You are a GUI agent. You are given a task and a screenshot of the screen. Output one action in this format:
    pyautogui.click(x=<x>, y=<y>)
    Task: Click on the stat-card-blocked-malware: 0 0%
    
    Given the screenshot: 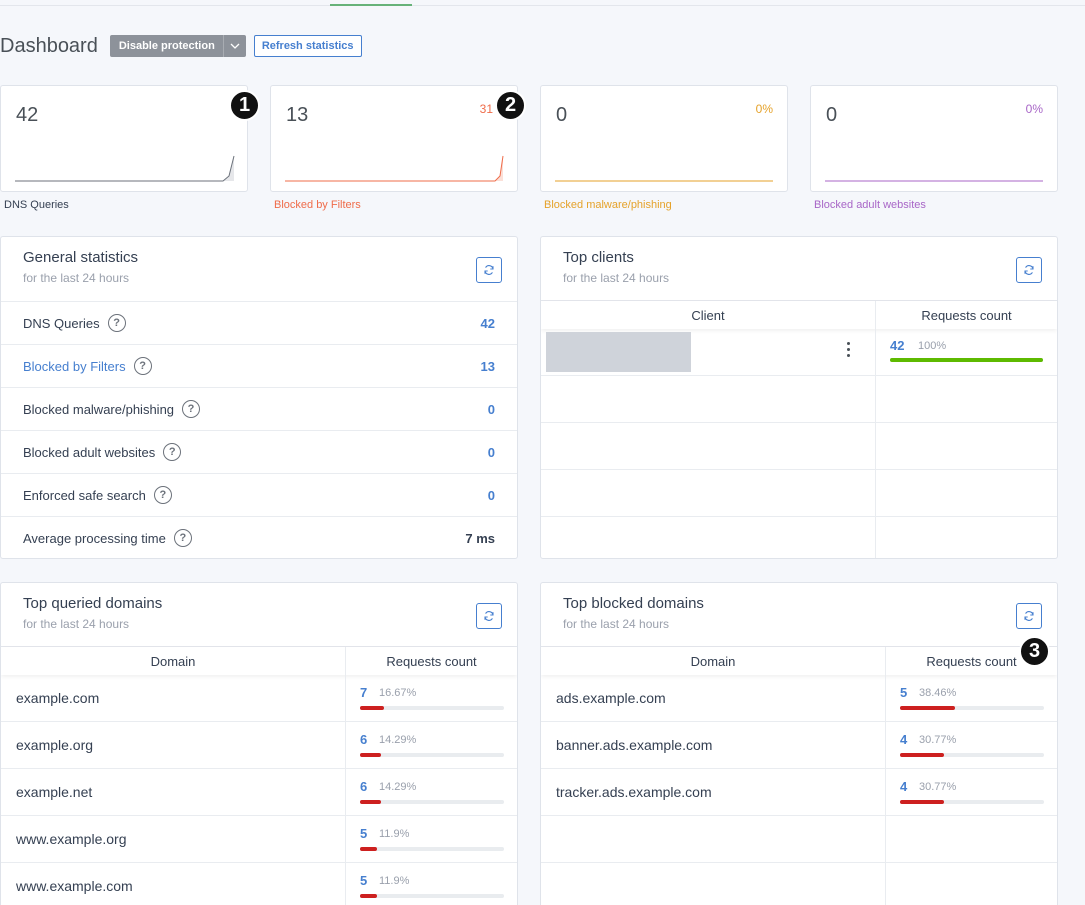 What is the action you would take?
    pyautogui.click(x=664, y=138)
    